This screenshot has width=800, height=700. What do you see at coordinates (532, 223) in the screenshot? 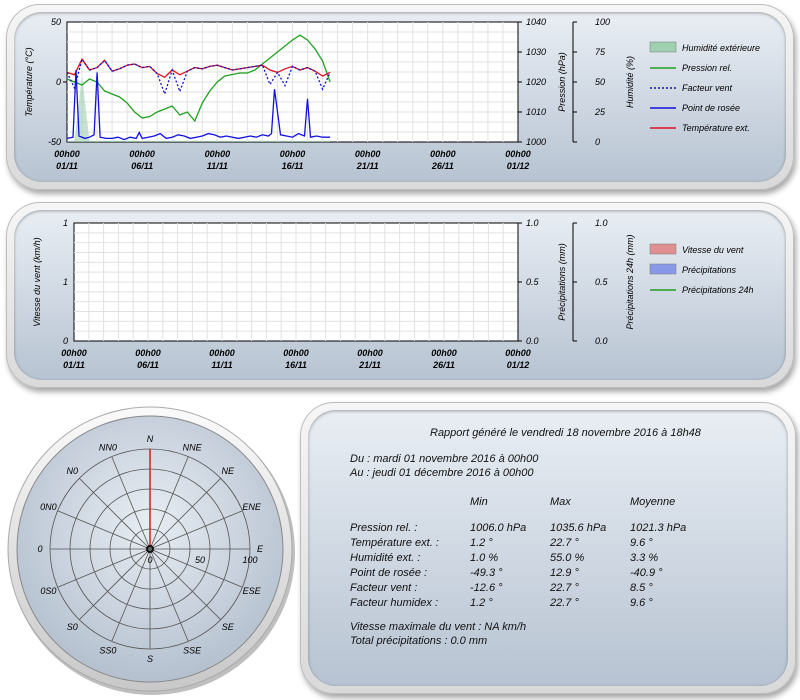
I see `right1-tick-label: 1.0` at bounding box center [532, 223].